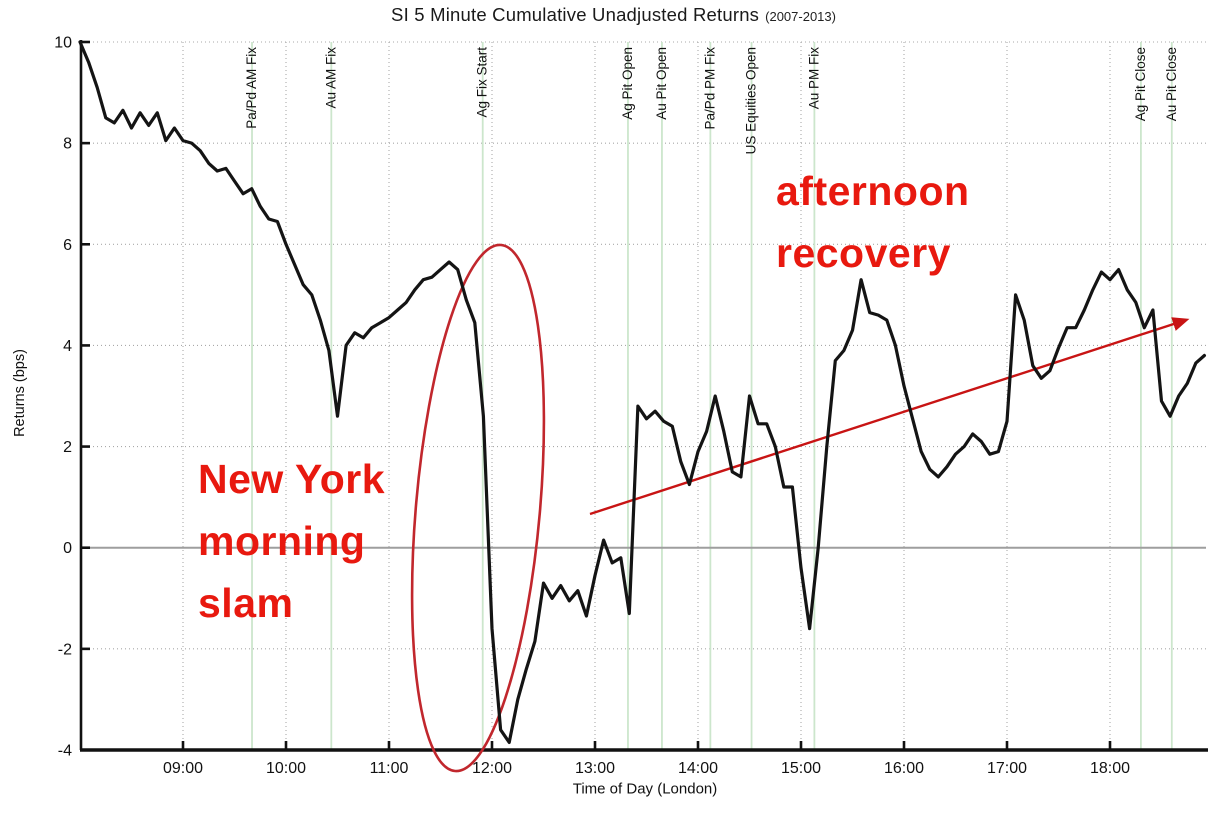 The width and height of the screenshot is (1227, 825). What do you see at coordinates (645, 789) in the screenshot?
I see `x-axis-label: Time of Day (London)` at bounding box center [645, 789].